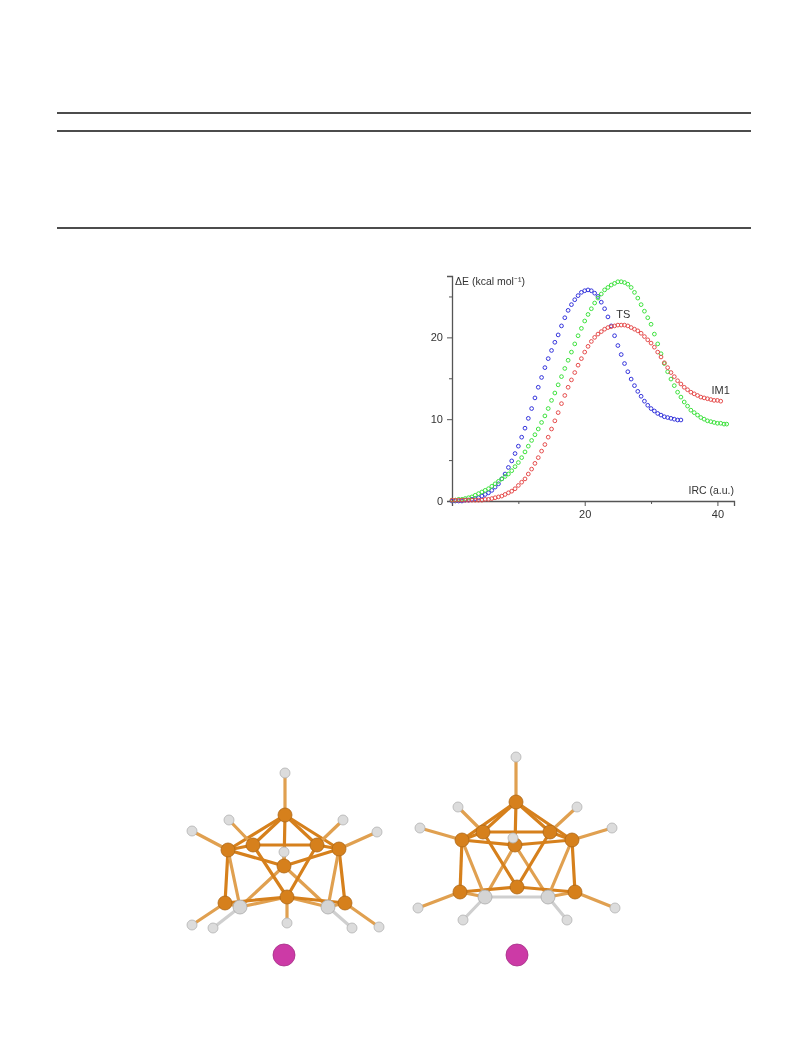 Image resolution: width=793 pixels, height=1057 pixels. Describe the element at coordinates (439, 501) in the screenshot. I see `y-tick-label: 0` at that location.